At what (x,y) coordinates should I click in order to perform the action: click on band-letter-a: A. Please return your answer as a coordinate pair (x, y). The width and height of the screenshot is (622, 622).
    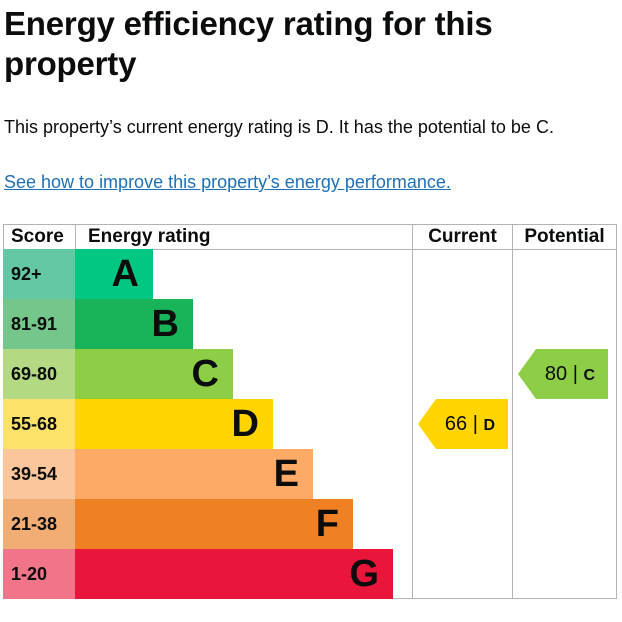
    Looking at the image, I should click on (125, 274).